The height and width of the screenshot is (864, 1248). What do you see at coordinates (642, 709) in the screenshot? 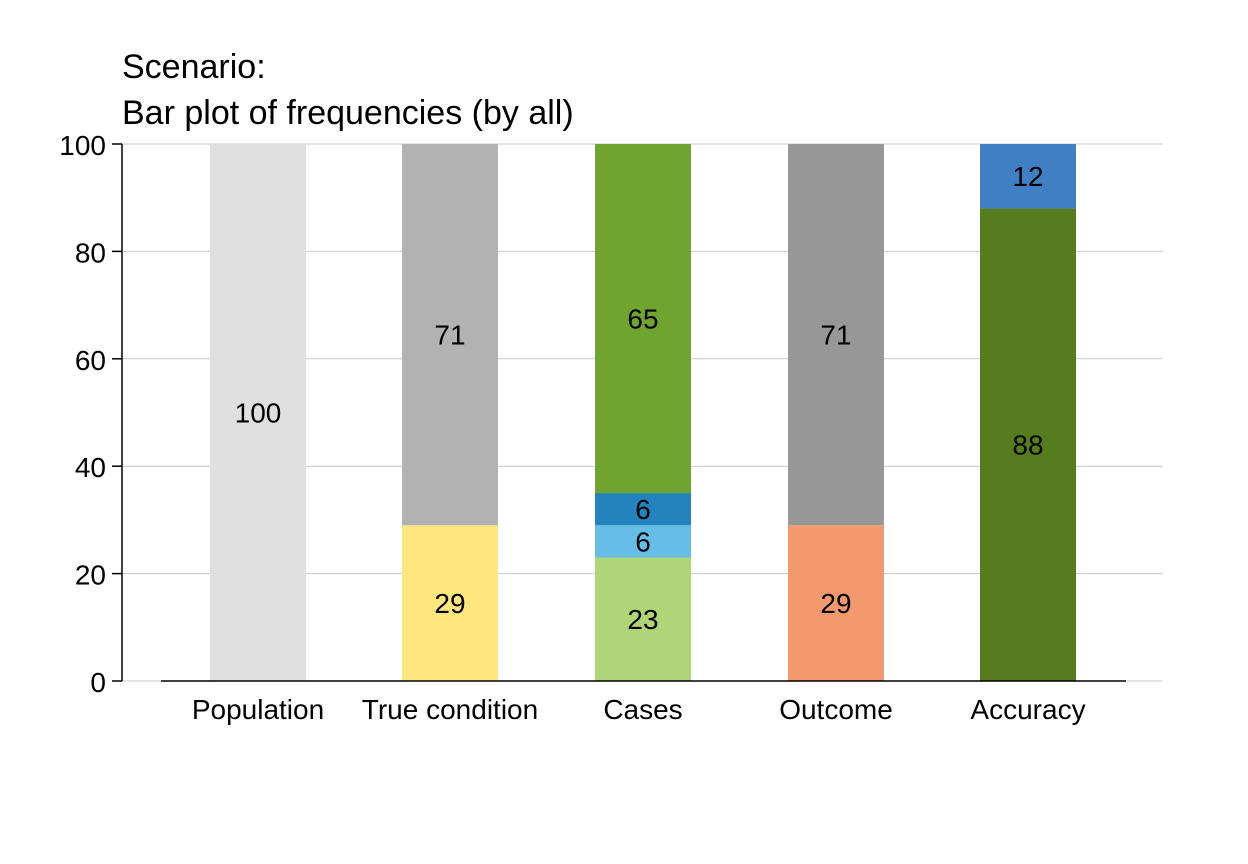
I see `x-tick-label: Cases` at bounding box center [642, 709].